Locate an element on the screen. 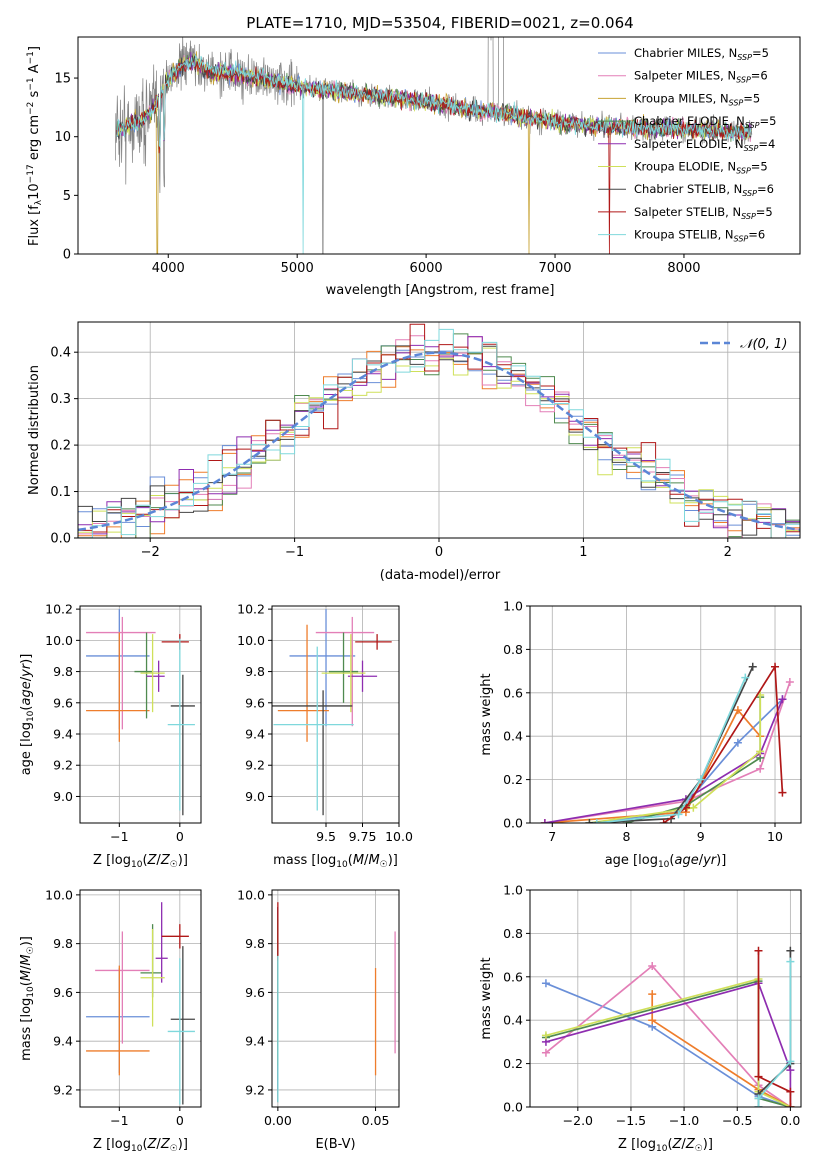 This screenshot has width=819, height=1170. legend-entry: Kroupa MILES, NSSP=5 is located at coordinates (697, 99).